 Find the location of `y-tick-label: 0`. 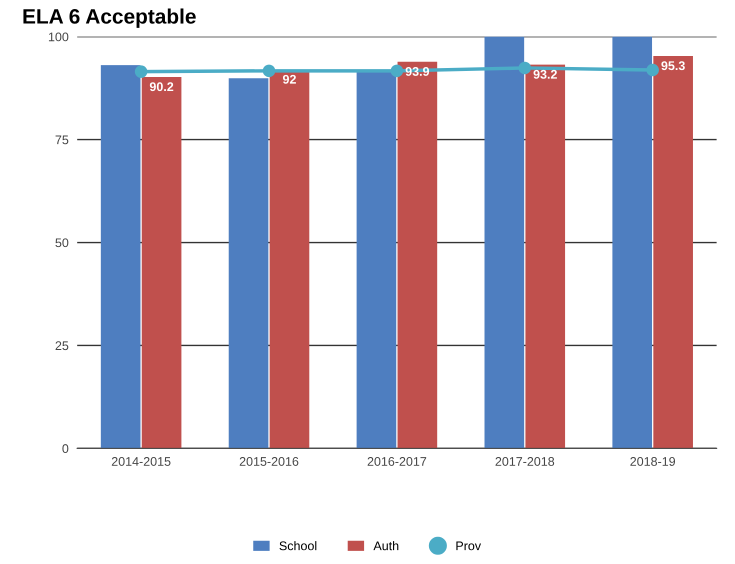

y-tick-label: 0 is located at coordinates (65, 449).